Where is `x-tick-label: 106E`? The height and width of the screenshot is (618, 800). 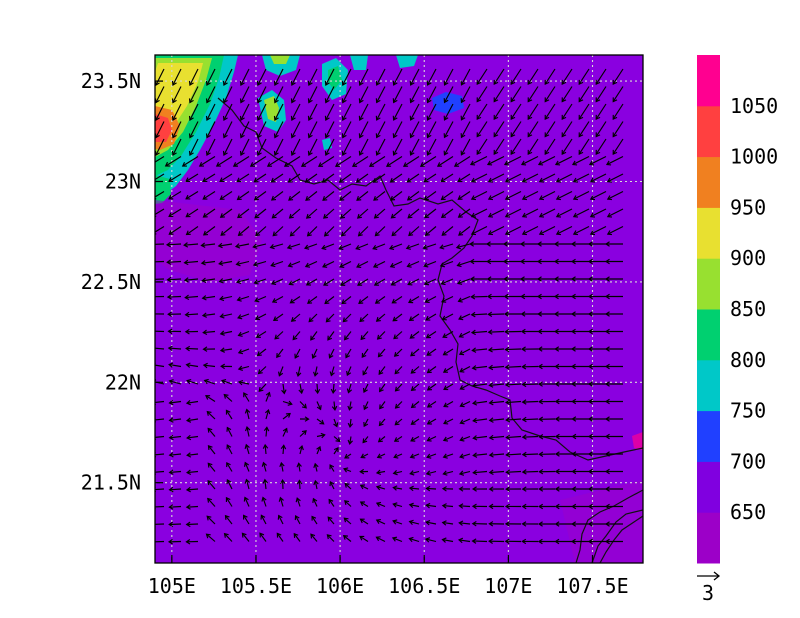
x-tick-label: 106E is located at coordinates (340, 586).